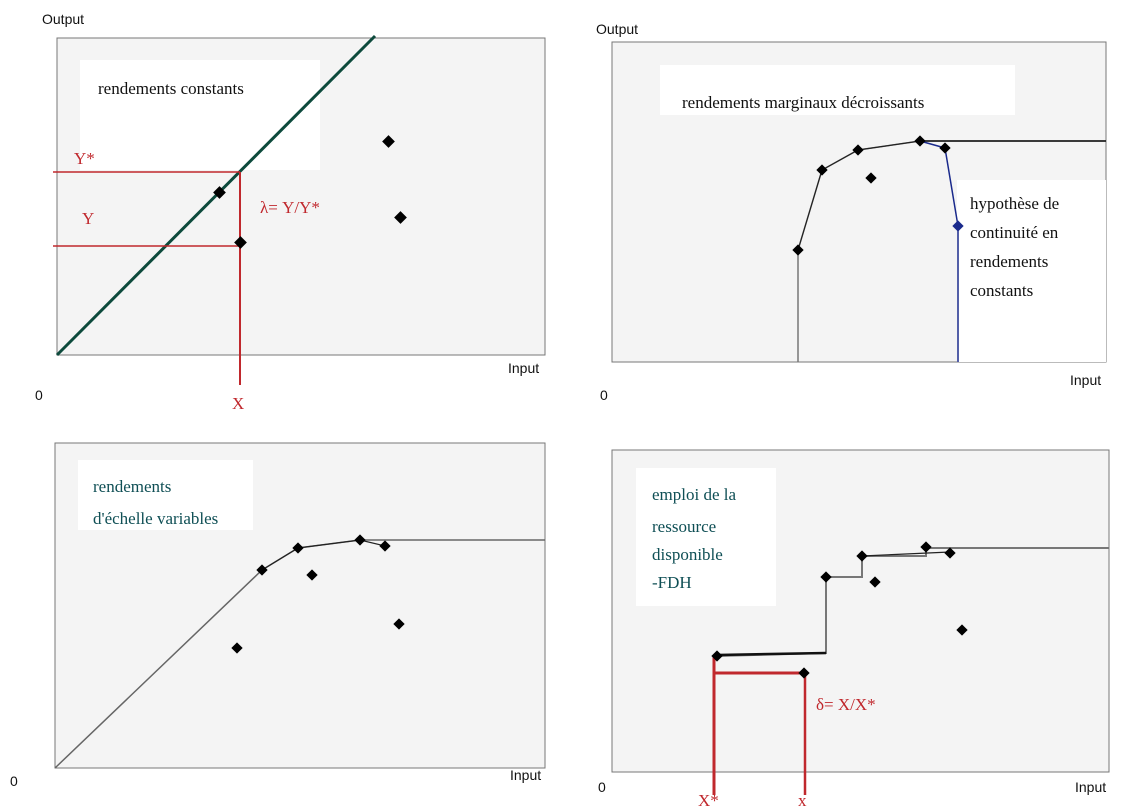 Image resolution: width=1121 pixels, height=808 pixels. I want to click on panel-title-line: disponible, so click(687, 554).